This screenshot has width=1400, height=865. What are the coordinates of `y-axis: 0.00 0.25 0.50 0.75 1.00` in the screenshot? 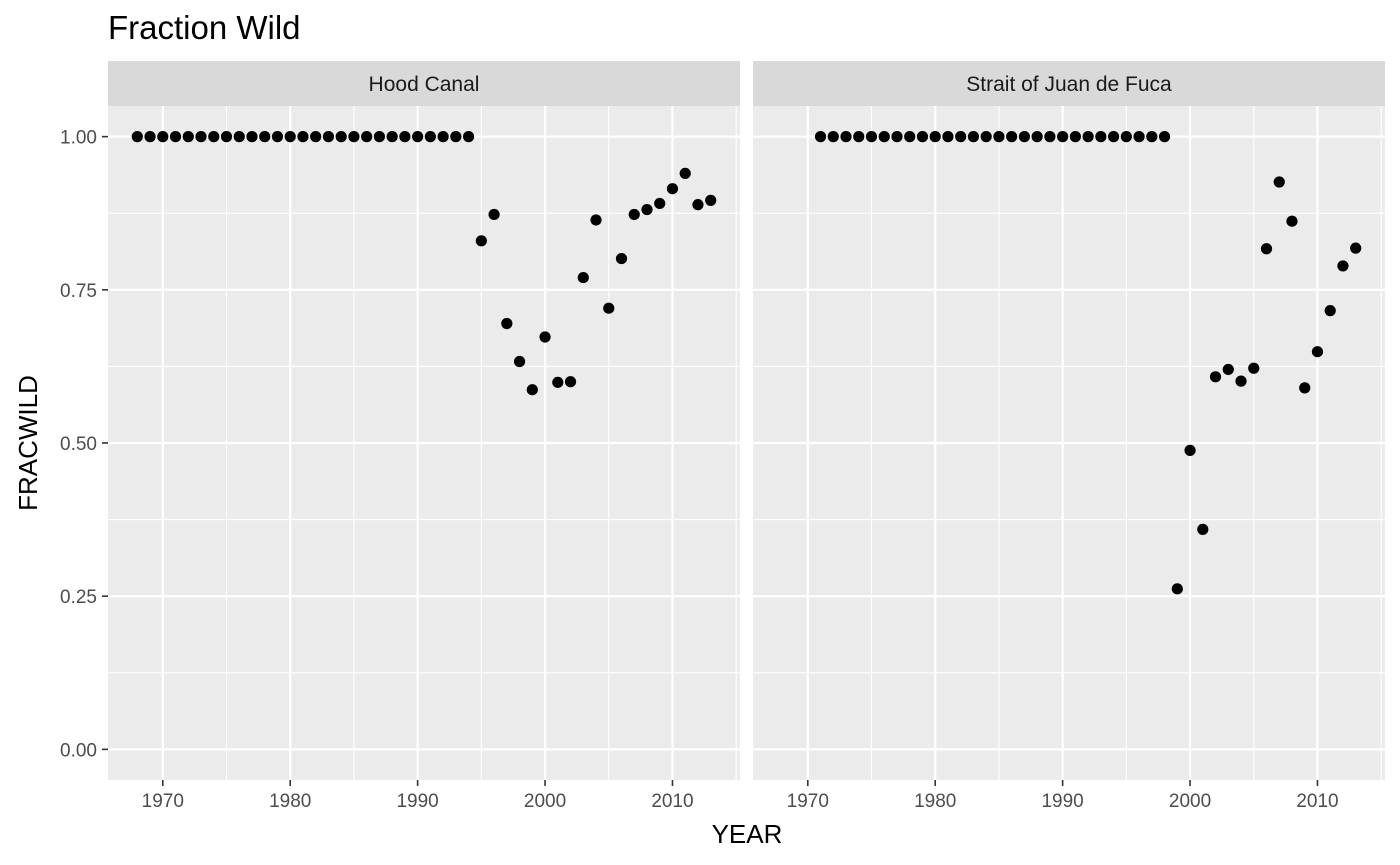 It's located at (84, 444).